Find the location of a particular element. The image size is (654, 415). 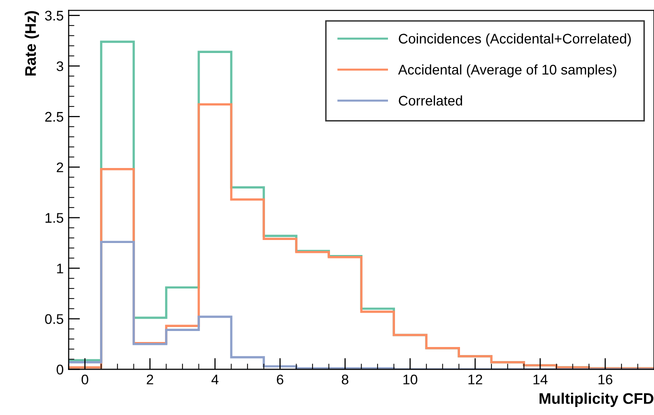

x-tick-label: 16 is located at coordinates (605, 379).